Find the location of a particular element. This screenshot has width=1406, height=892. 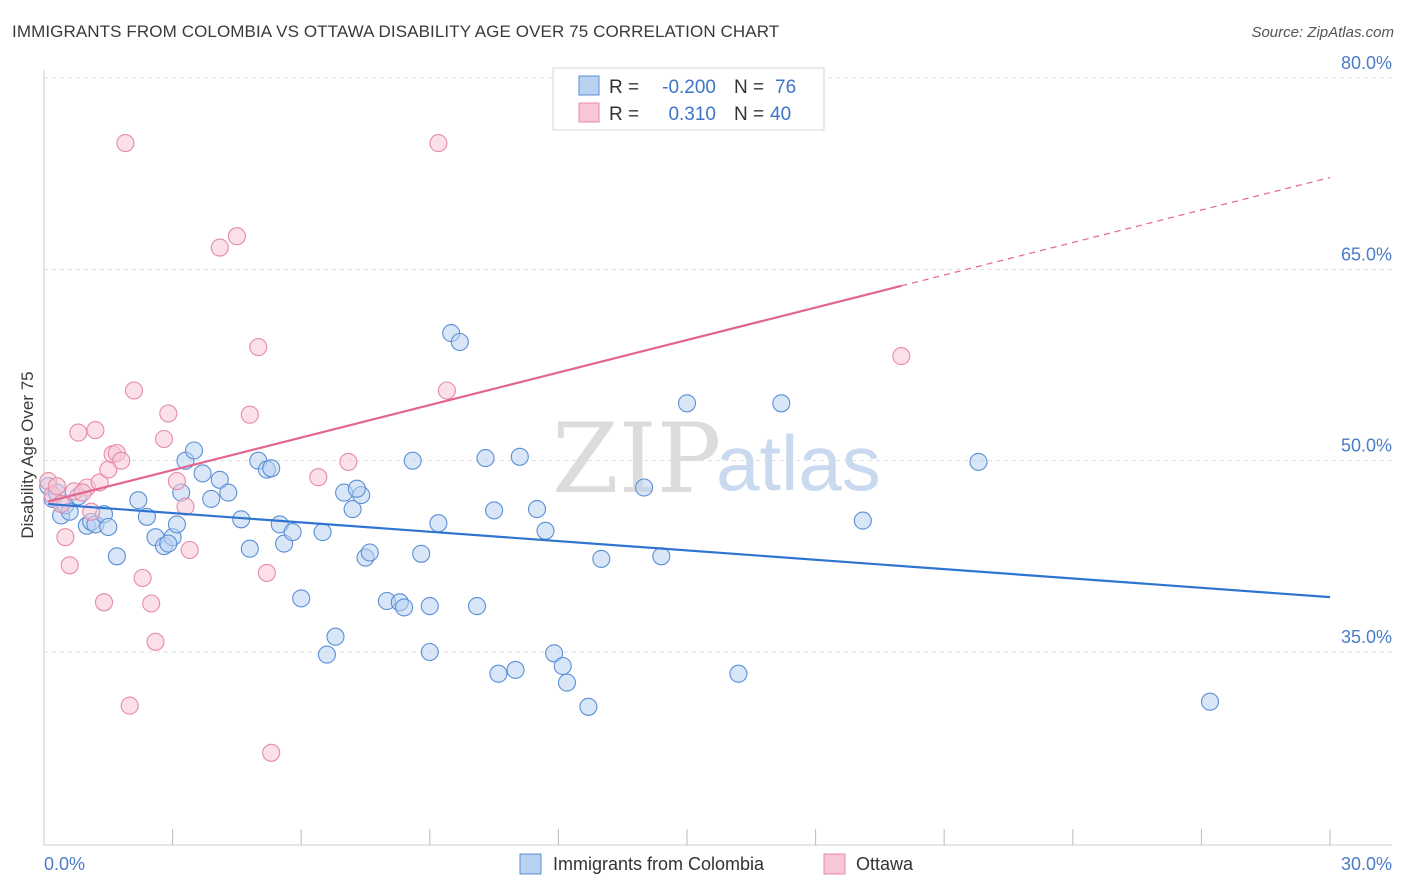

x-tick-label-min: 0.0% is located at coordinates (64, 864).